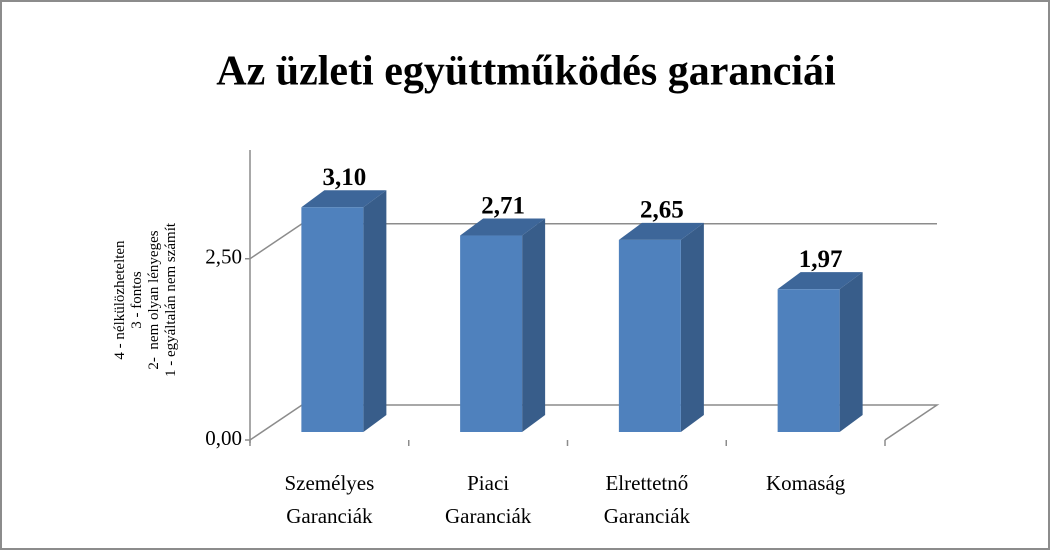 Image resolution: width=1052 pixels, height=551 pixels. I want to click on y-axis-label-line: 2- nem olyan lényeges, so click(154, 299).